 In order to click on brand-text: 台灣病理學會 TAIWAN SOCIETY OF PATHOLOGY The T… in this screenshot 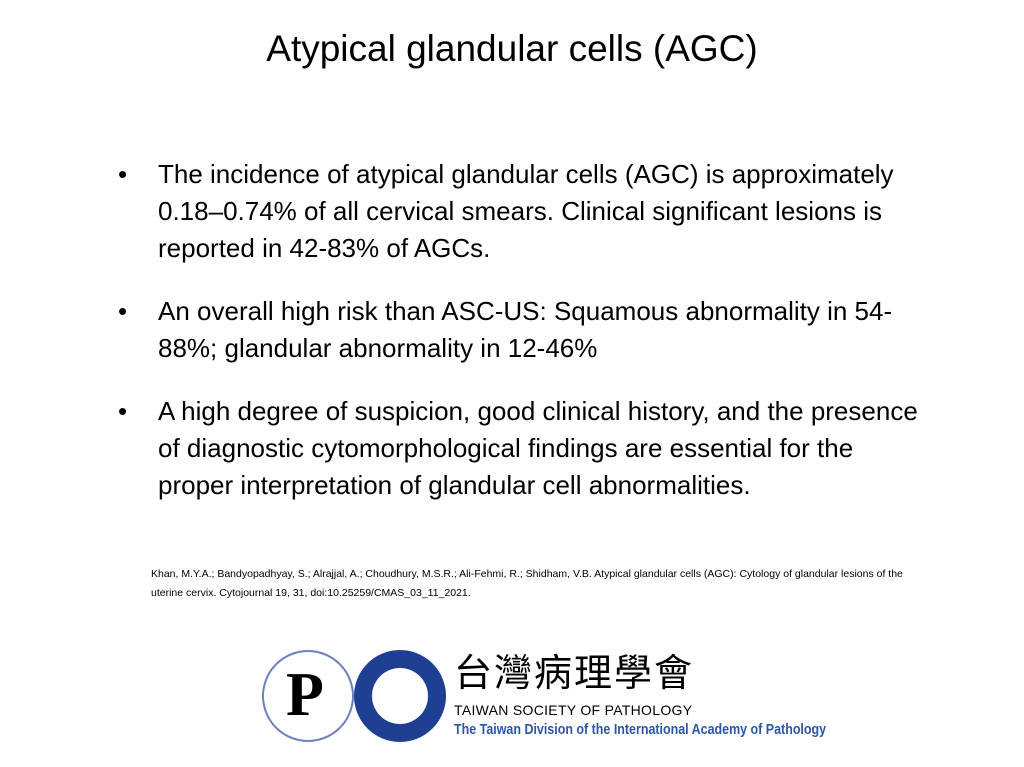, I will do `click(670, 694)`.